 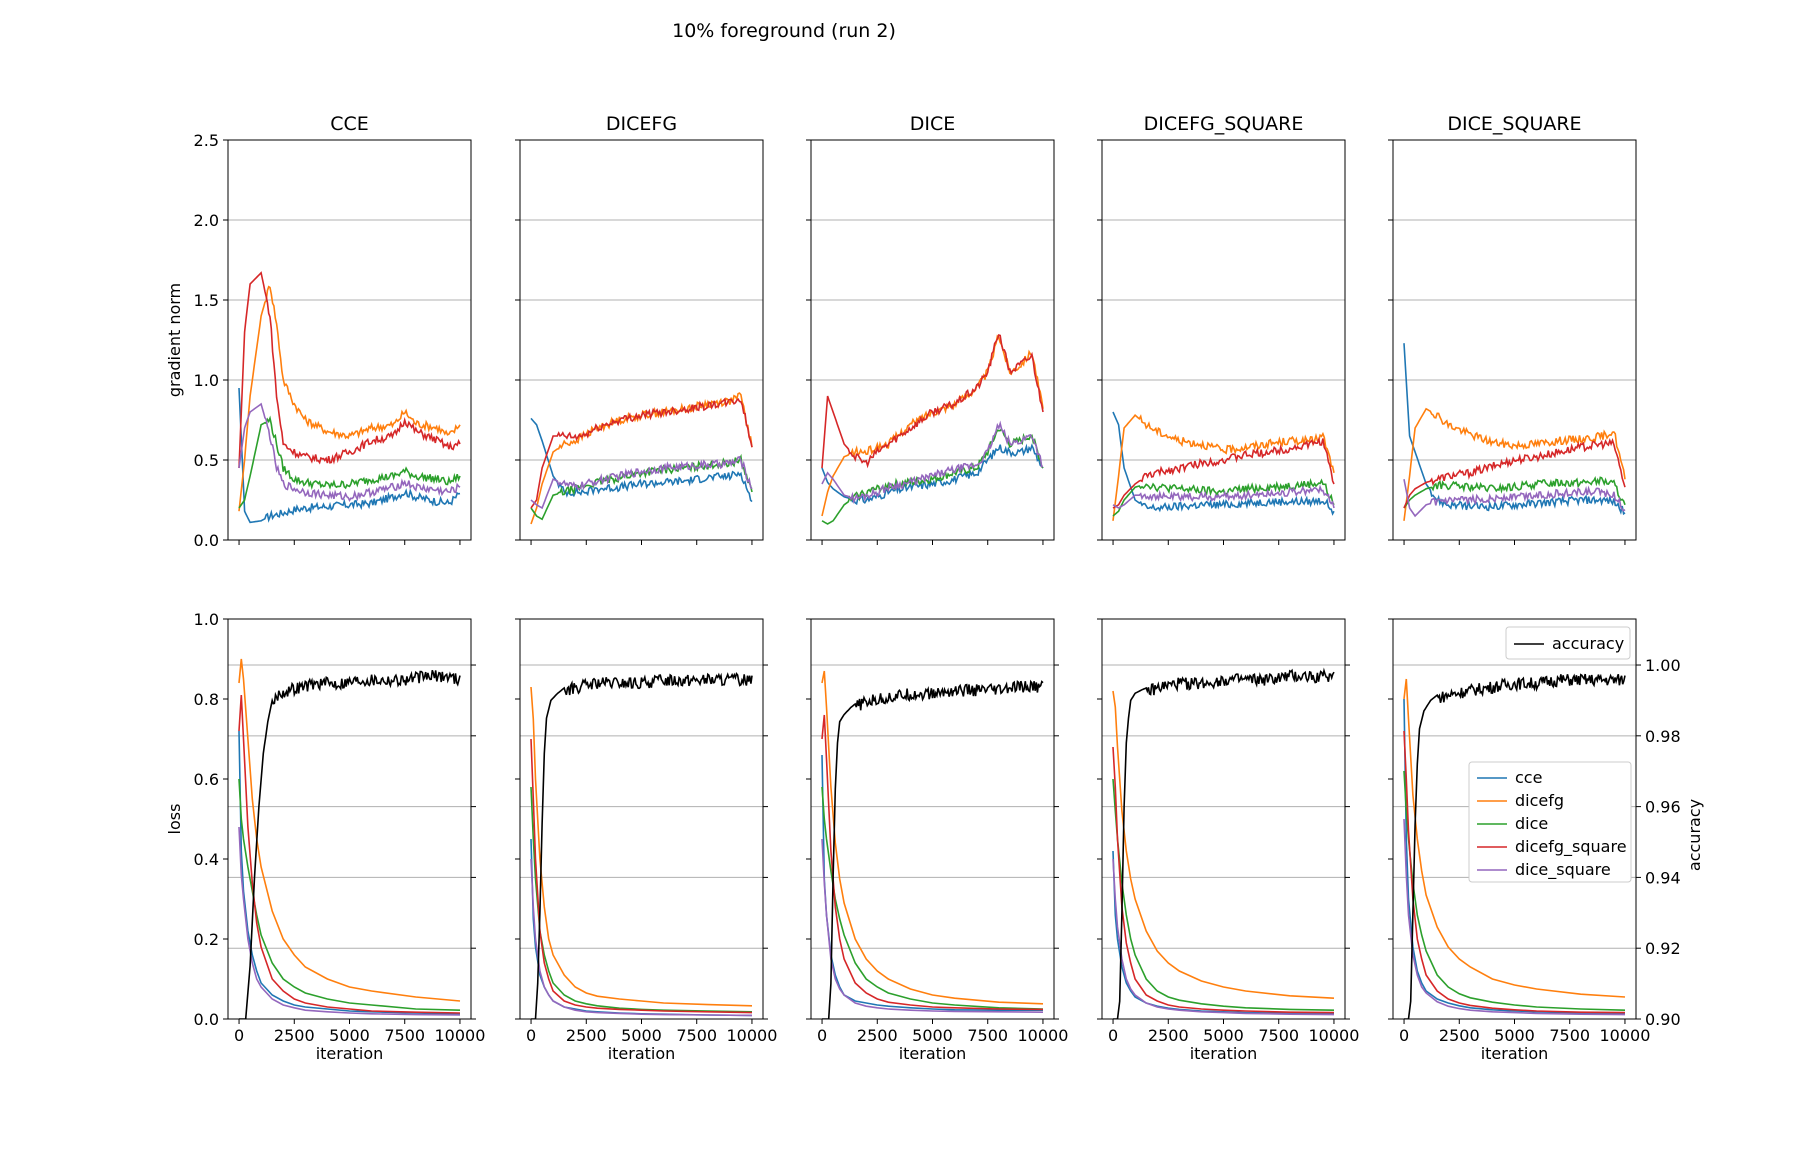 I want to click on y2-axis-label: accuracy, so click(x=1694, y=835).